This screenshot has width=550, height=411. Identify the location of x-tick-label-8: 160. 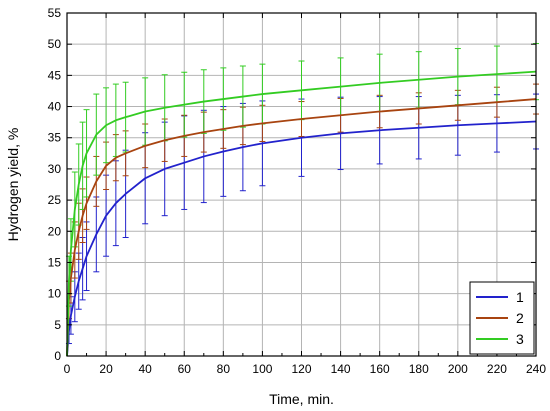
(380, 369).